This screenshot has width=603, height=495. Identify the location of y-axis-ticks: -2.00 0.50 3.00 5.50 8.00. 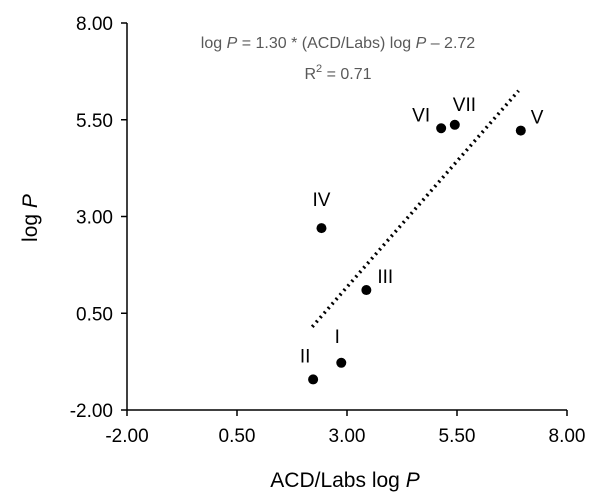
(98, 218).